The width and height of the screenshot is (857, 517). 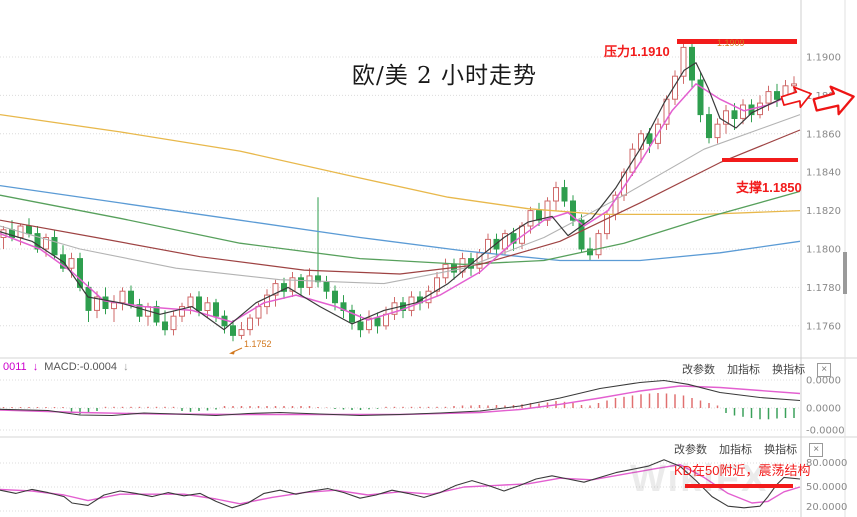 What do you see at coordinates (15, 367) in the screenshot?
I see `macd-hist-value: 0011` at bounding box center [15, 367].